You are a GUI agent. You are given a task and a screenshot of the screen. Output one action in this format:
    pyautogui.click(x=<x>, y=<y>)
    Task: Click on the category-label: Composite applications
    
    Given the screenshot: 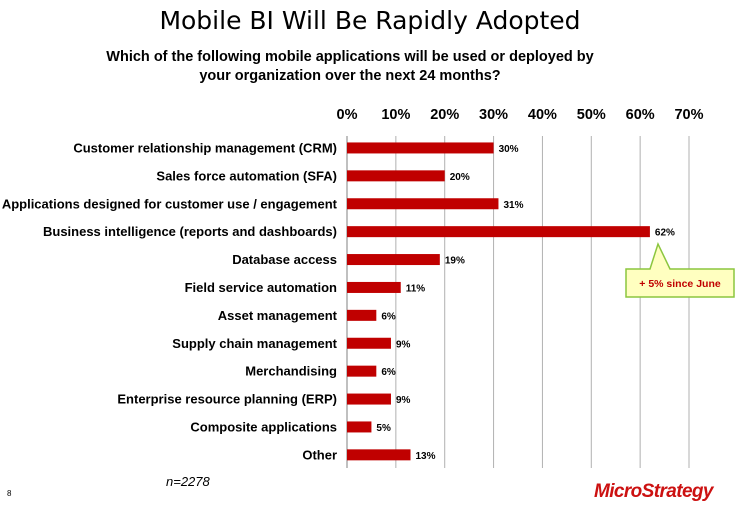 What is the action you would take?
    pyautogui.click(x=263, y=426)
    